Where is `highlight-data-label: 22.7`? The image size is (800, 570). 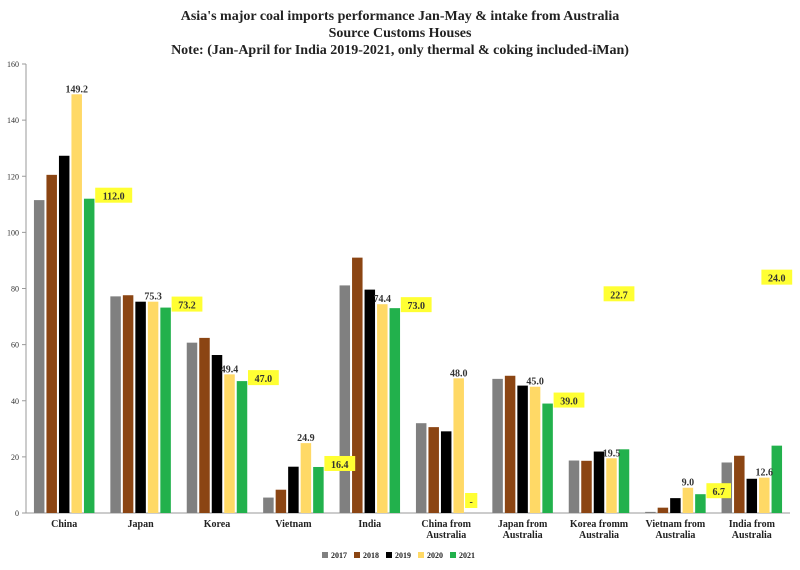
highlight-data-label: 22.7 is located at coordinates (619, 294).